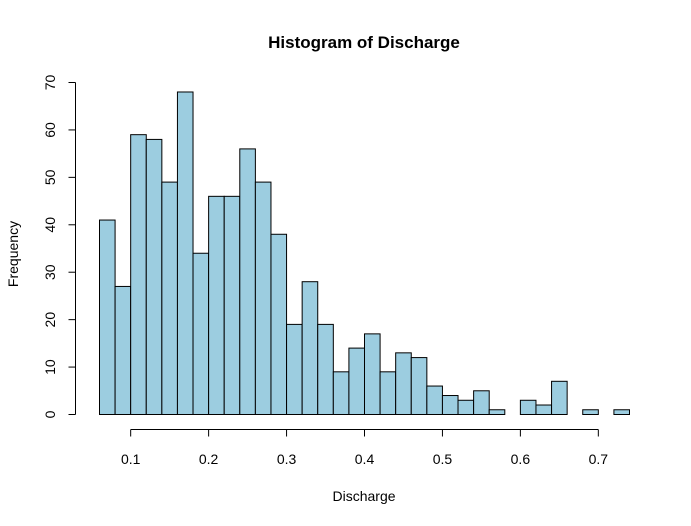 The width and height of the screenshot is (691, 526). What do you see at coordinates (599, 459) in the screenshot?
I see `x-tick-label: 0.7` at bounding box center [599, 459].